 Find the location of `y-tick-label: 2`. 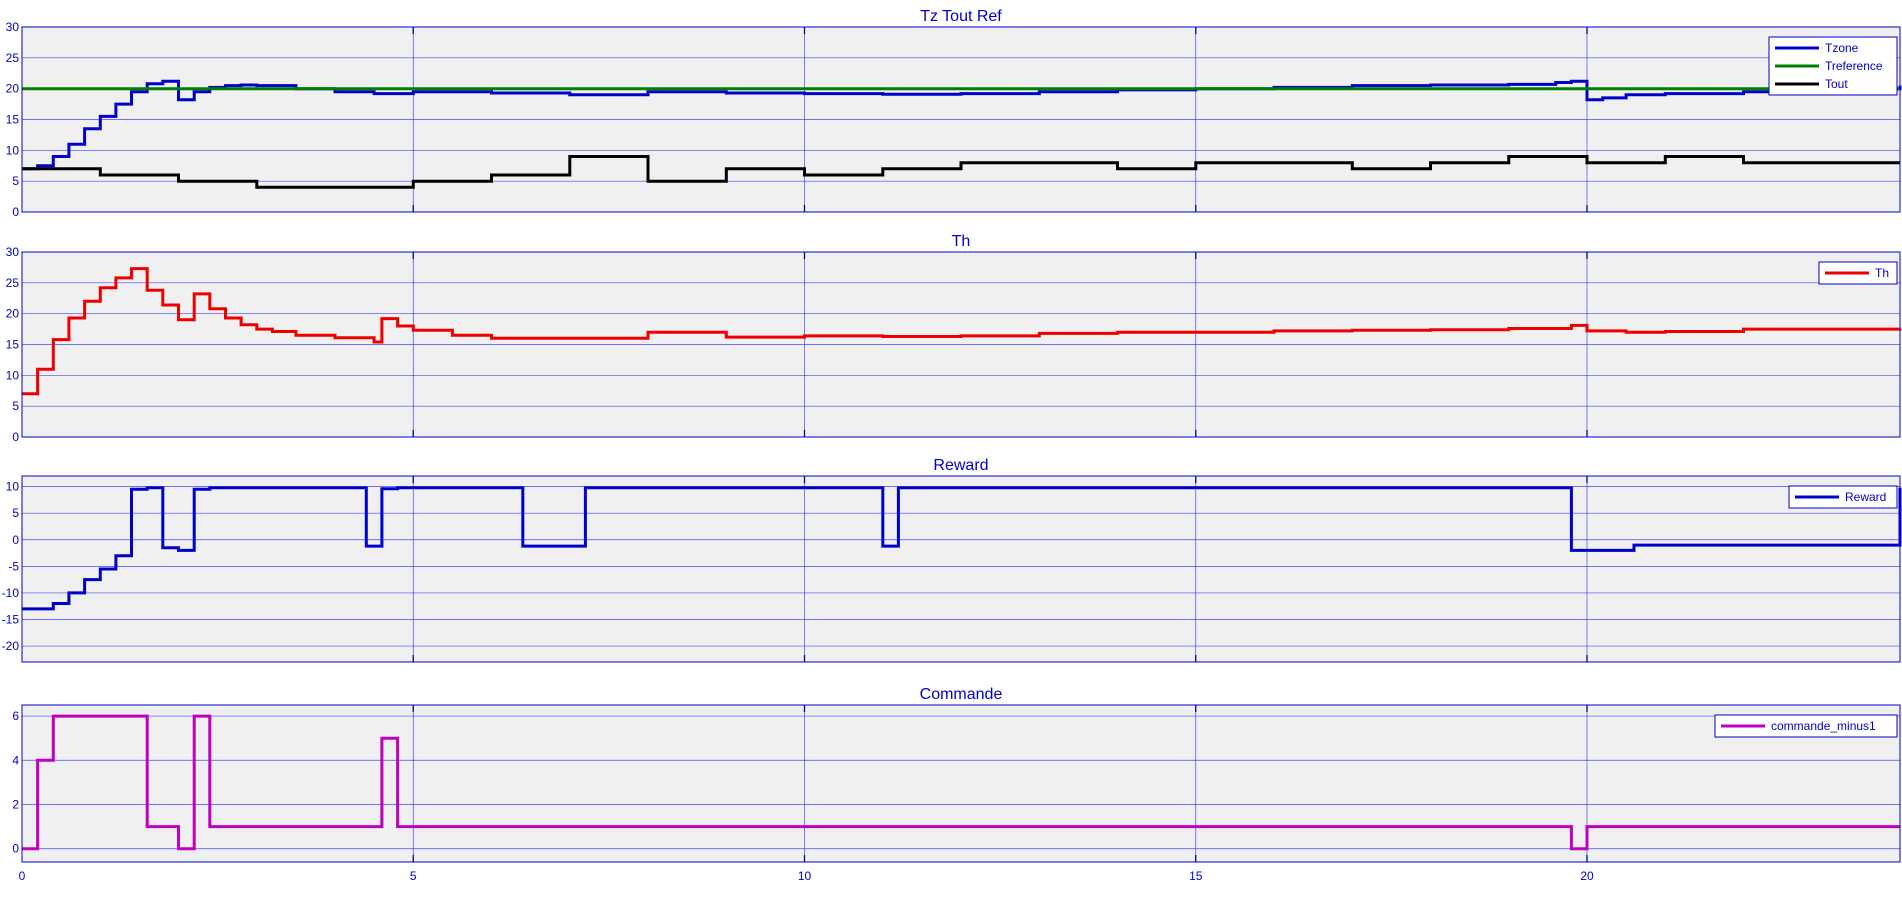

y-tick-label: 2 is located at coordinates (15, 805).